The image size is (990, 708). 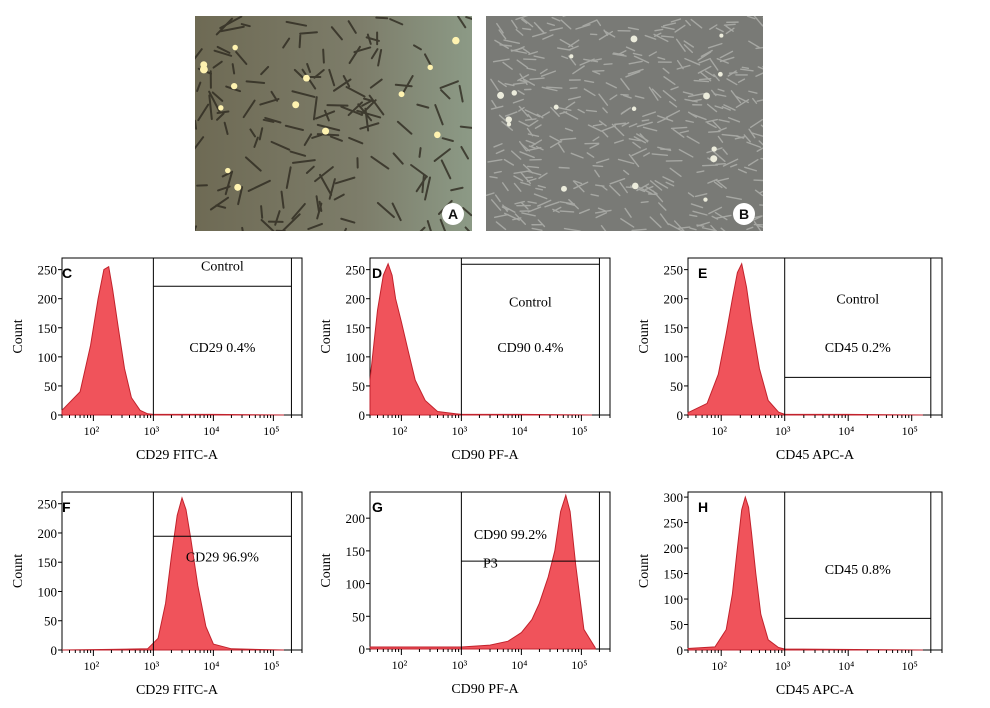 I want to click on panel-letter: G, so click(x=377, y=507).